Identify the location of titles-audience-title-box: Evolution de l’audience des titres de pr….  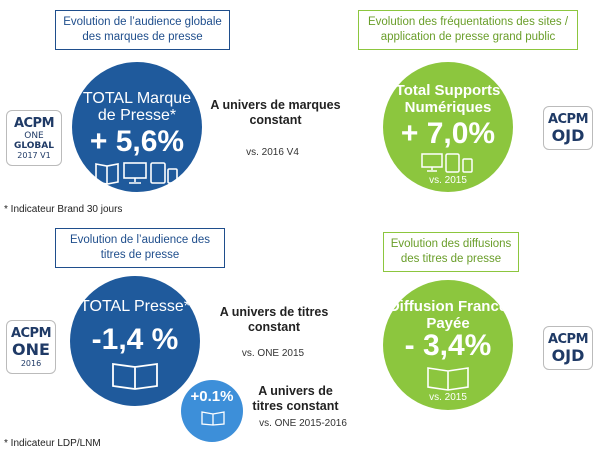
(140, 248).